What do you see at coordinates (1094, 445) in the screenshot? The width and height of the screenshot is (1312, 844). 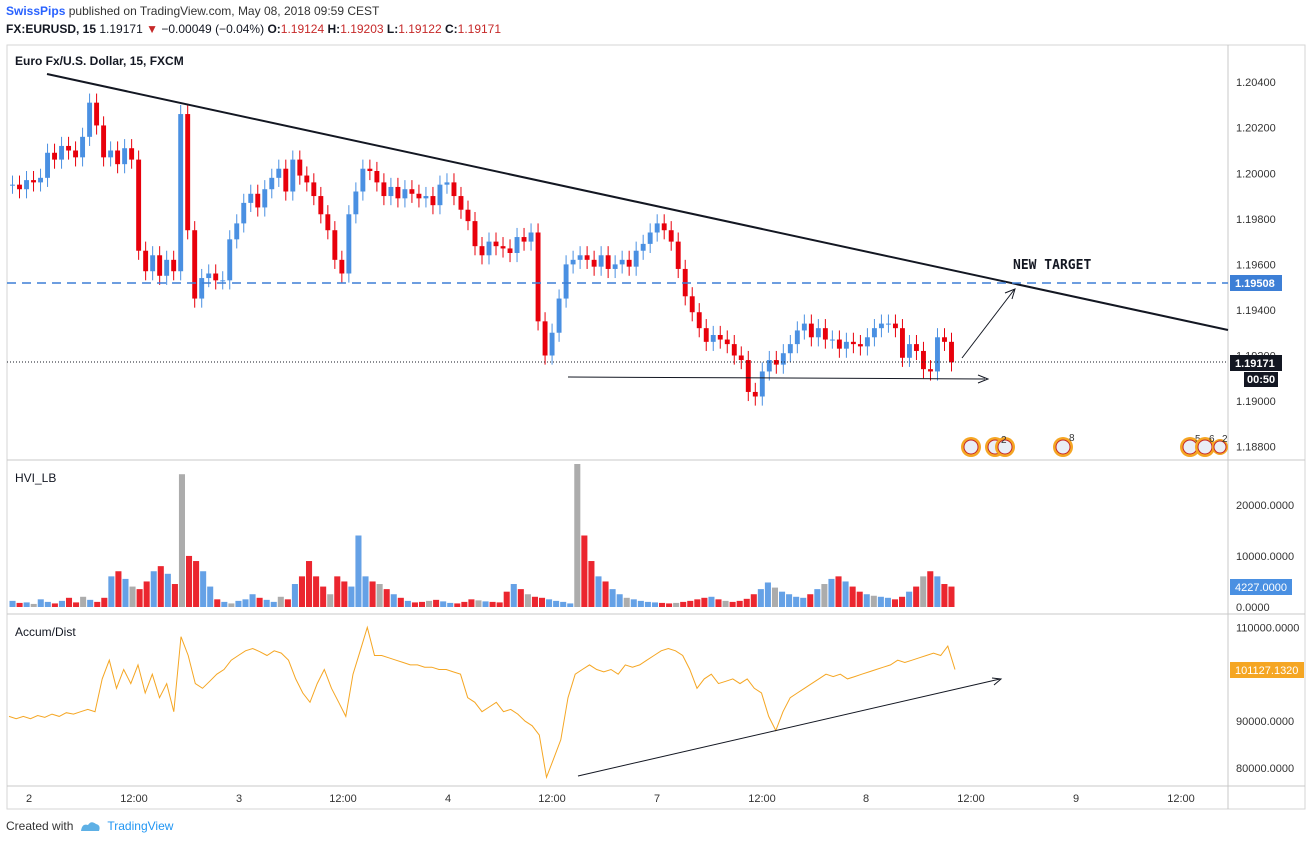 I see `event-badges: 2 8 5 6 2` at bounding box center [1094, 445].